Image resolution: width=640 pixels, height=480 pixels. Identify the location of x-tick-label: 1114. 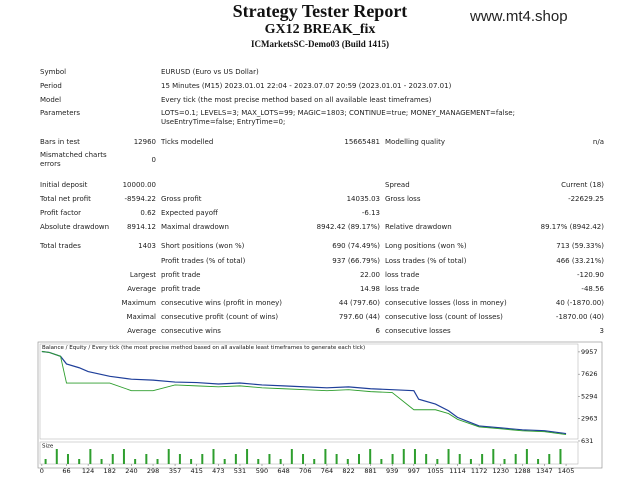
(457, 471).